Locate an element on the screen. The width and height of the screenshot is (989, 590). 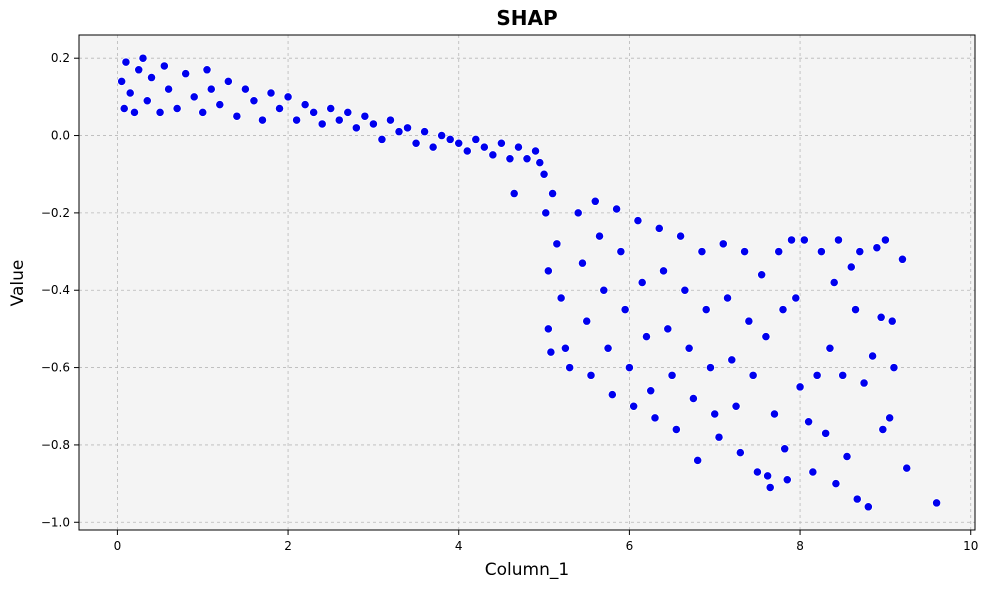
y-tick-label: −0.8 is located at coordinates (55, 445).